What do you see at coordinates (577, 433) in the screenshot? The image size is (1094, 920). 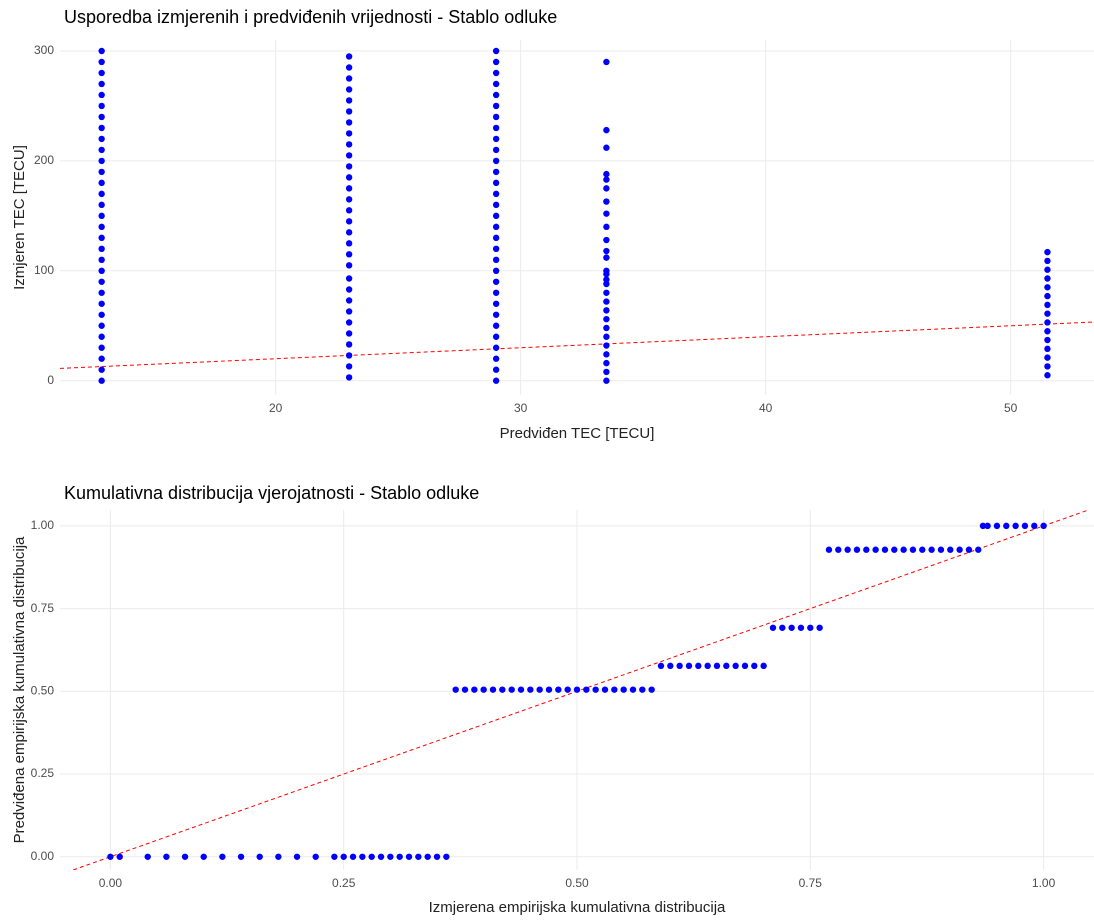 I see `x-axis-title: Predviđen TEC [TECU]` at bounding box center [577, 433].